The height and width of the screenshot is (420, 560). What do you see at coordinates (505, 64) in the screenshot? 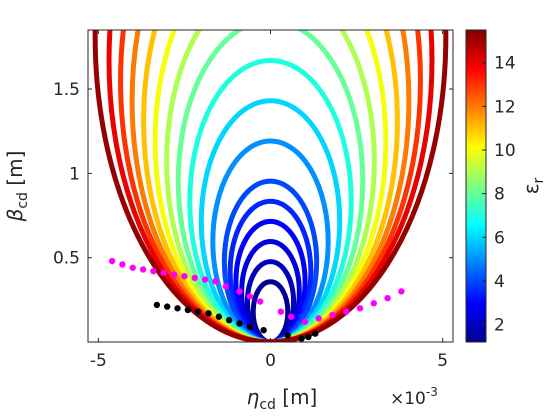
I see `colorbar-tick-label-6: 14` at bounding box center [505, 64].